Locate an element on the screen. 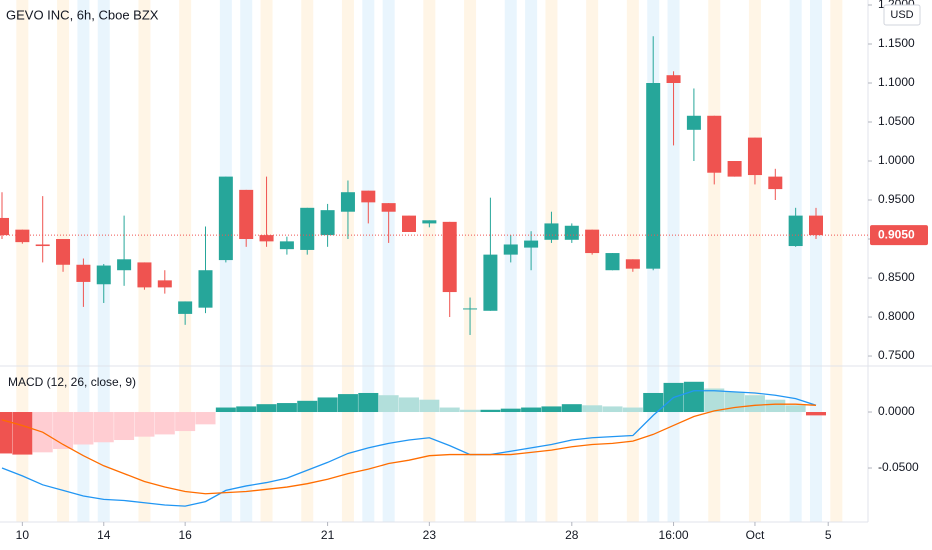  currency: USD is located at coordinates (901, 15).